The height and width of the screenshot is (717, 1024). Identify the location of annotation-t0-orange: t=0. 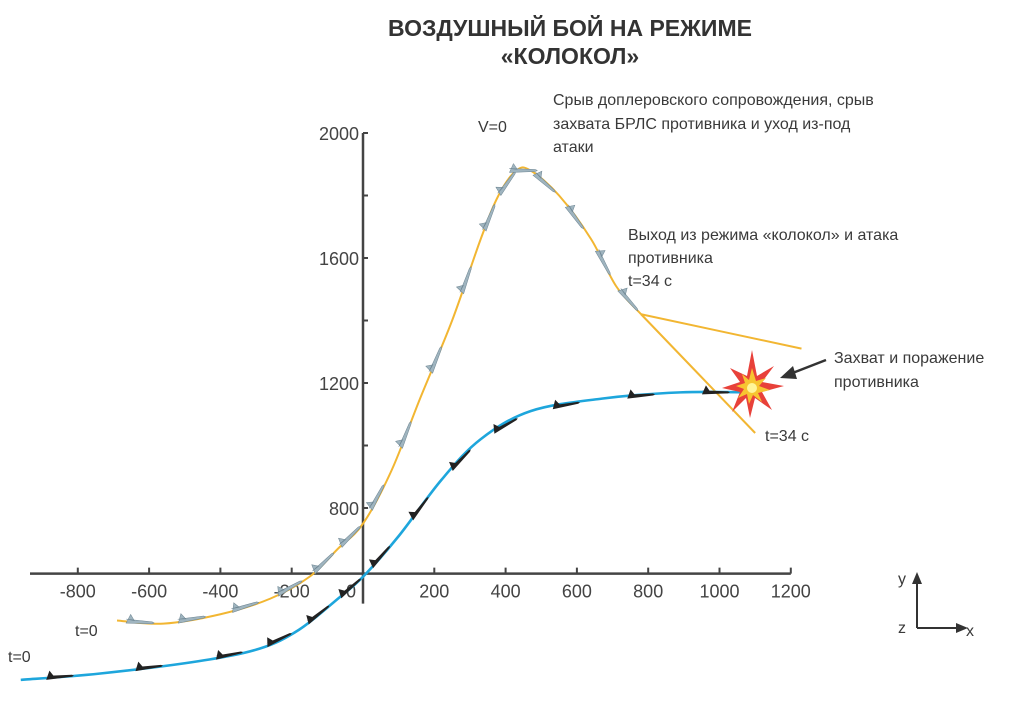
(86, 631).